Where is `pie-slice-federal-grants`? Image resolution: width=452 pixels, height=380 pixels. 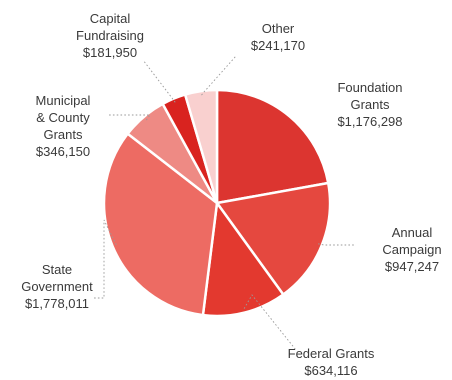
pie-slice-federal-grants is located at coordinates (243, 259).